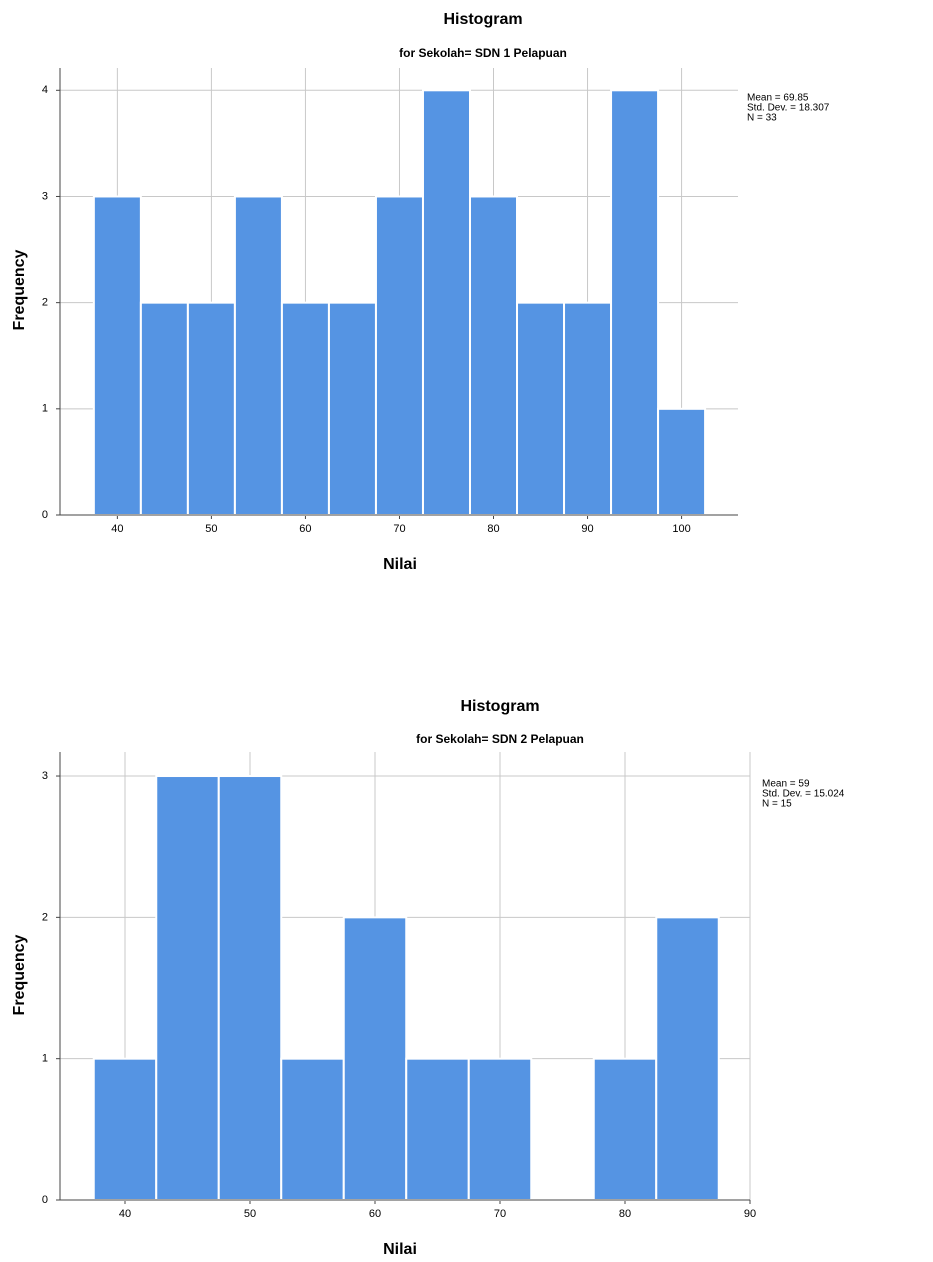 The height and width of the screenshot is (1262, 933). Describe the element at coordinates (777, 804) in the screenshot. I see `stat-annotation: N = 15` at that location.